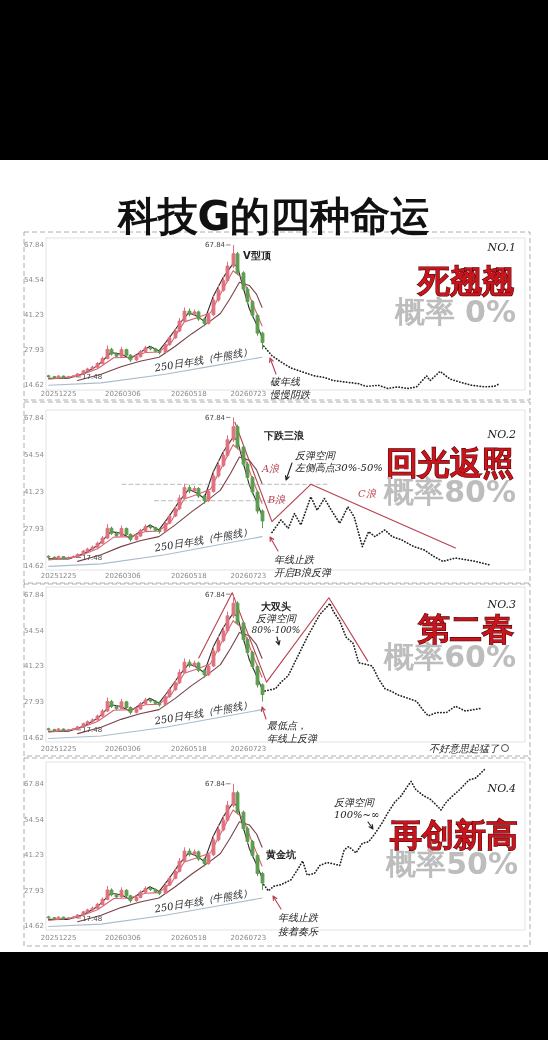 Image resolution: width=548 pixels, height=1040 pixels. Describe the element at coordinates (357, 814) in the screenshot. I see `annotation: 100%~∞` at that location.